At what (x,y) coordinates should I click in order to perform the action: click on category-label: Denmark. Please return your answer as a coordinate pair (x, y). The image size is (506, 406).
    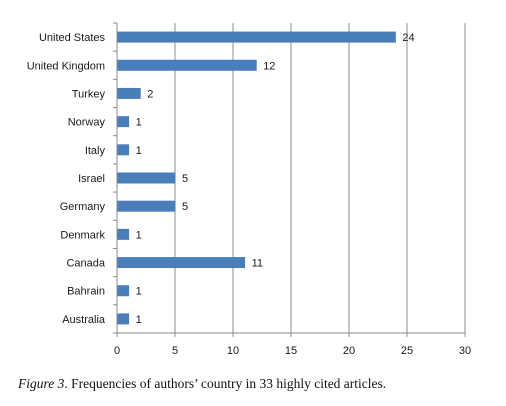
    Looking at the image, I should click on (82, 235).